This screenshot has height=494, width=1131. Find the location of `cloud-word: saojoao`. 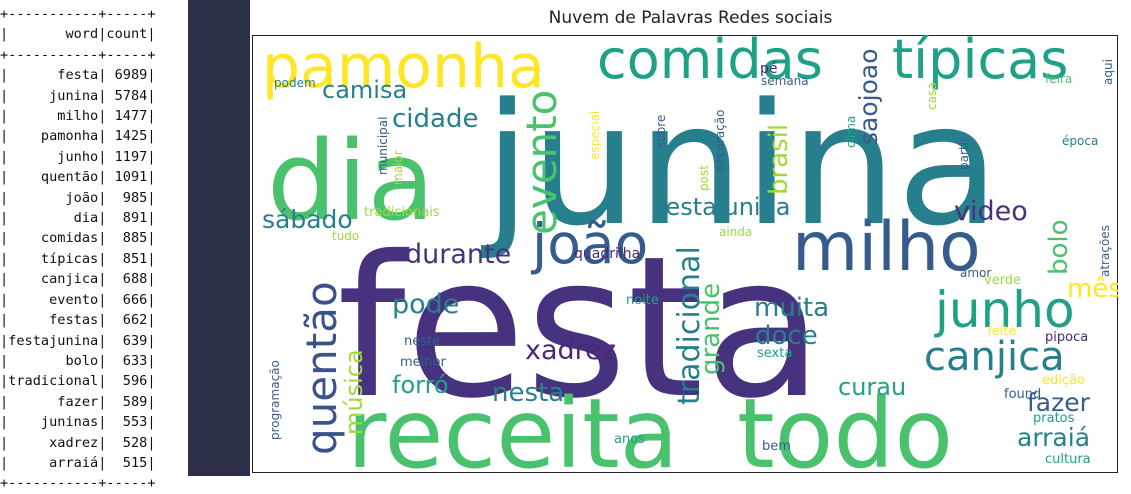

cloud-word: saojoao is located at coordinates (868, 97).